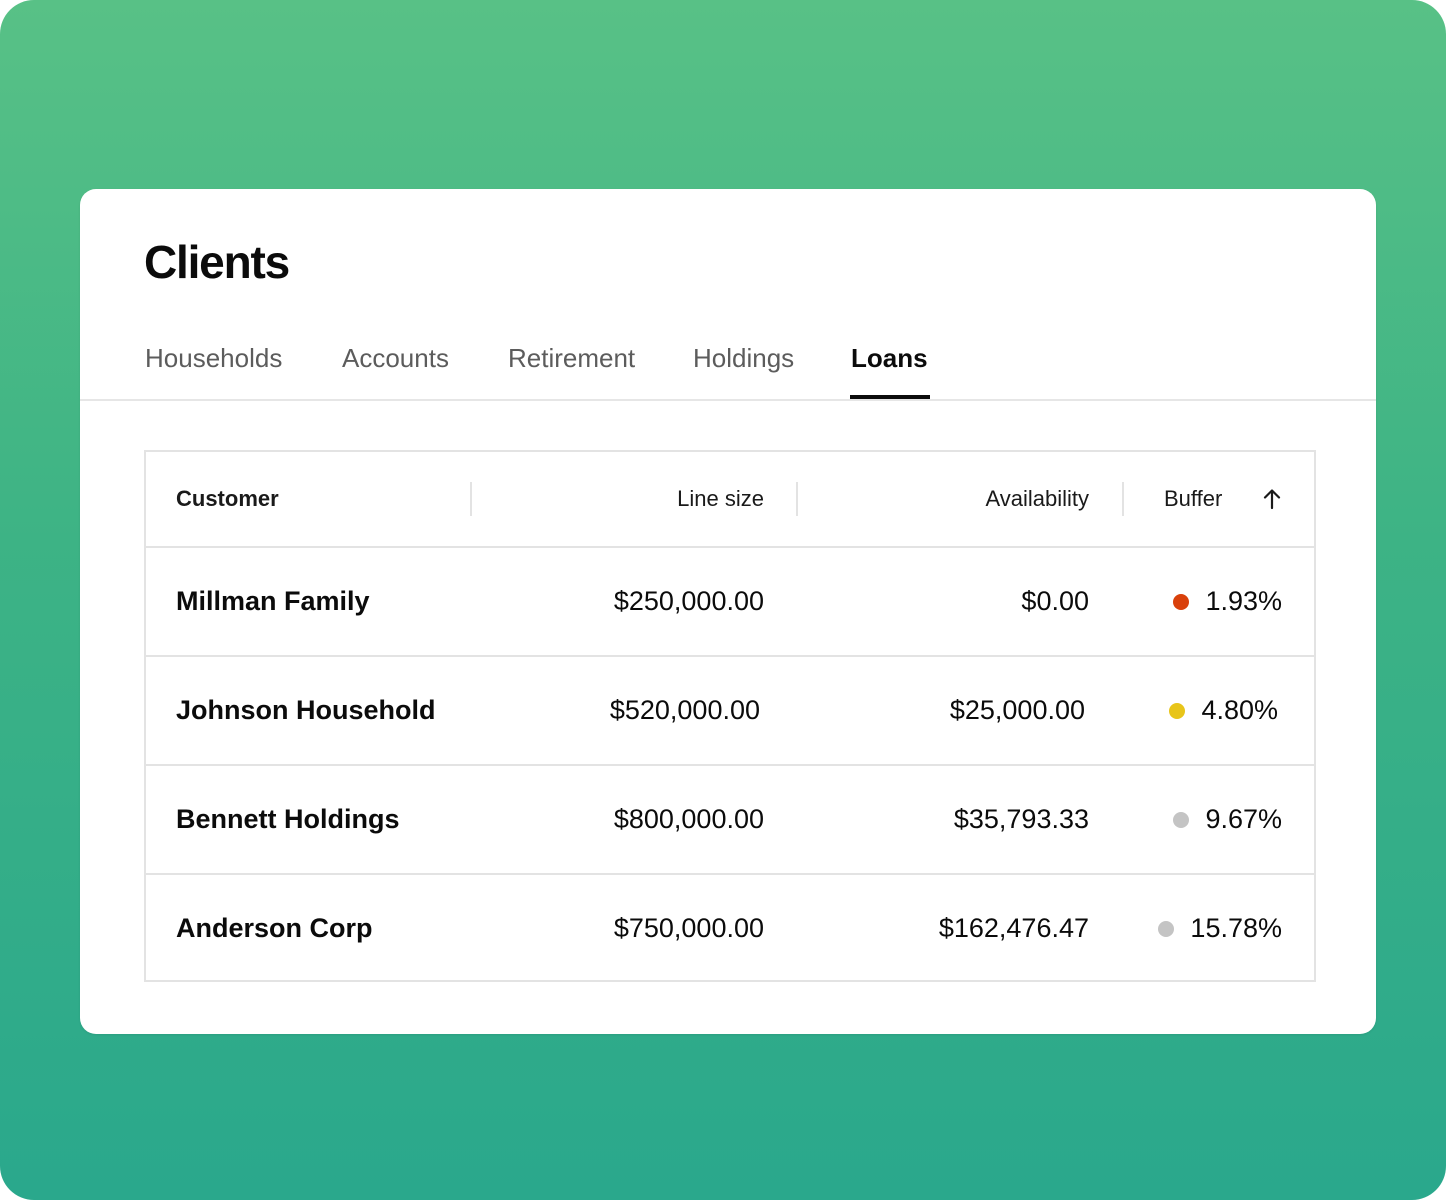 The width and height of the screenshot is (1446, 1200). I want to click on line-size-value: $750,000.00, so click(688, 928).